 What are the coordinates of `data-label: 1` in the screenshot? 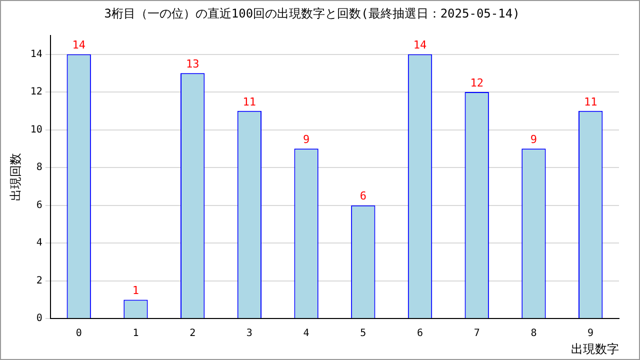 It's located at (136, 291).